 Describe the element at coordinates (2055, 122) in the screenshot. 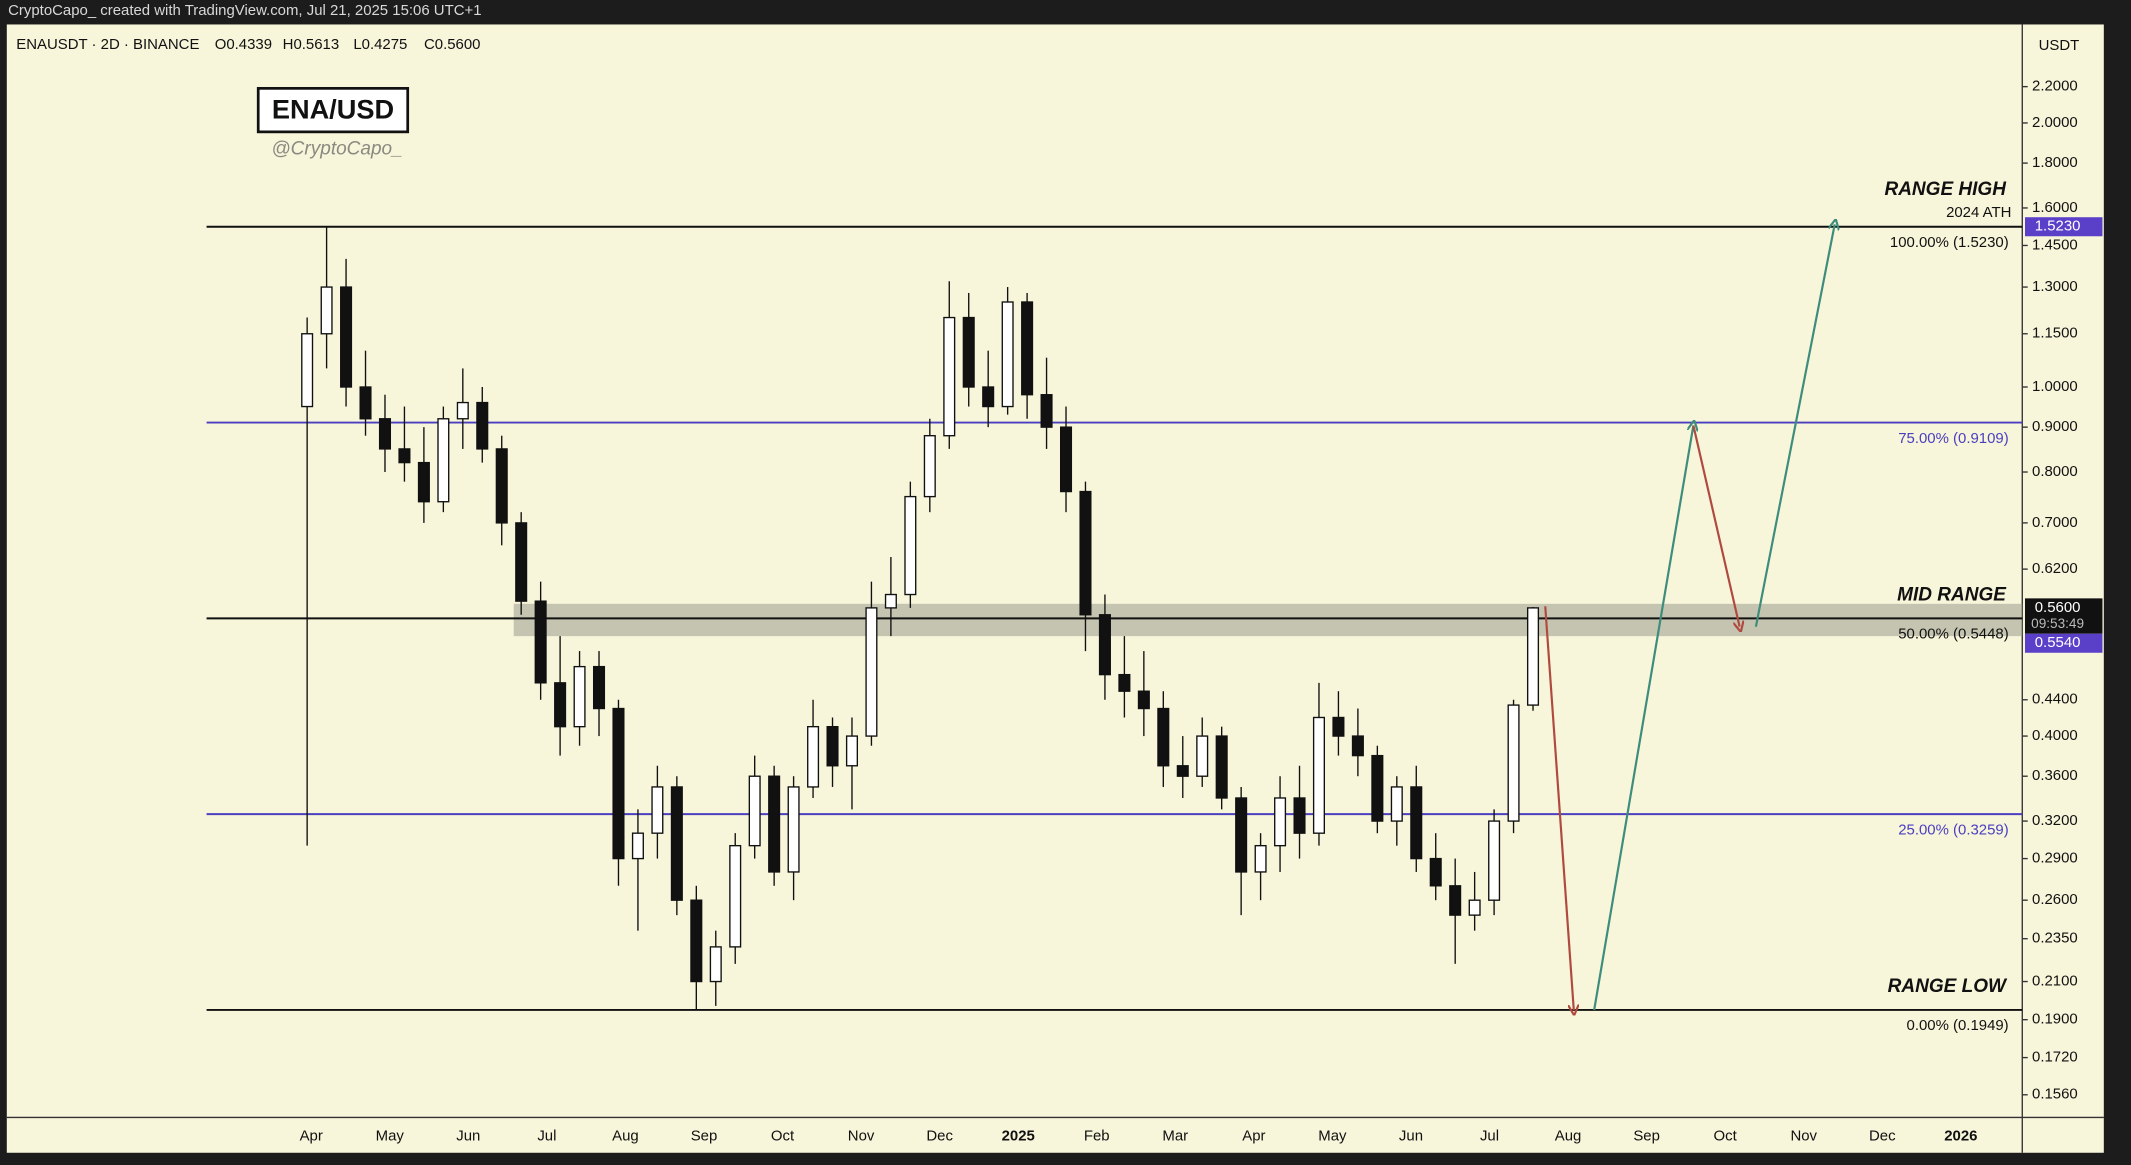

I see `y-tick-label: 2.0000` at that location.